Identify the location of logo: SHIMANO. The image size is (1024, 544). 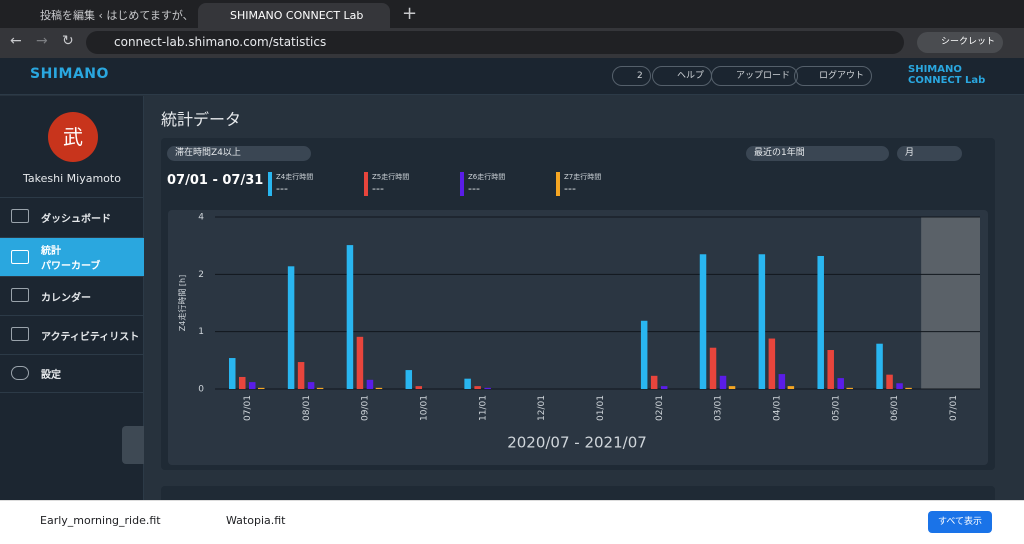
(69, 74).